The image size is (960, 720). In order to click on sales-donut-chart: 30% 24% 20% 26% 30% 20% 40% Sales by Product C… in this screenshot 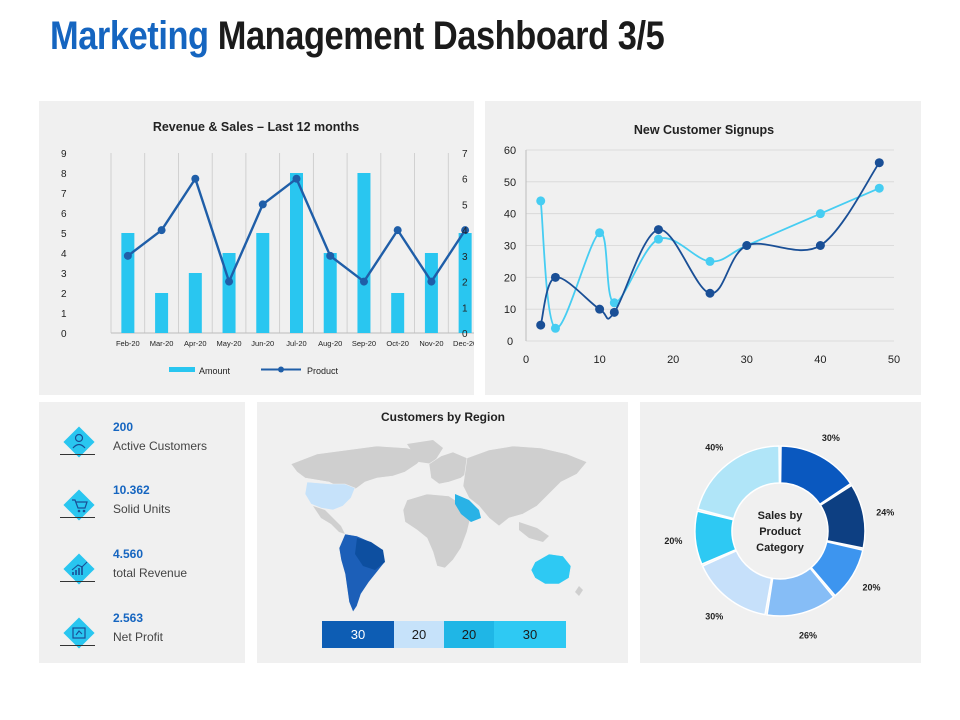, I will do `click(779, 536)`.